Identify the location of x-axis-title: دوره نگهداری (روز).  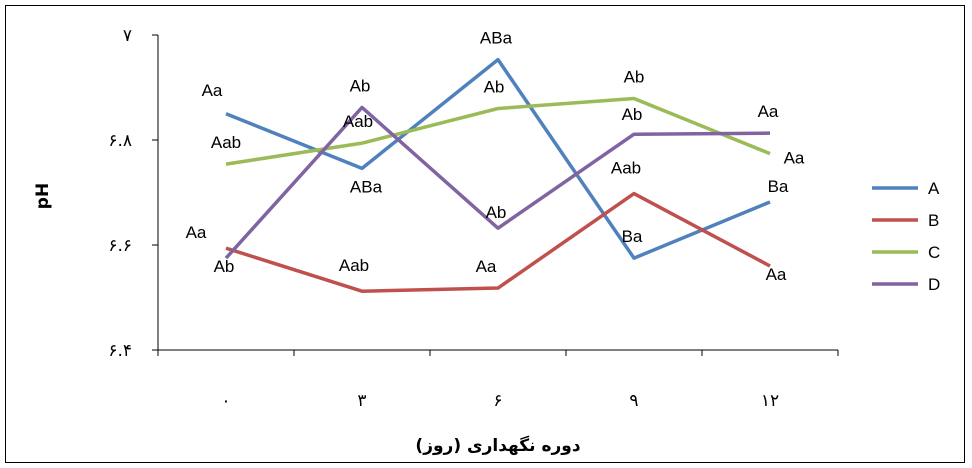
(497, 445).